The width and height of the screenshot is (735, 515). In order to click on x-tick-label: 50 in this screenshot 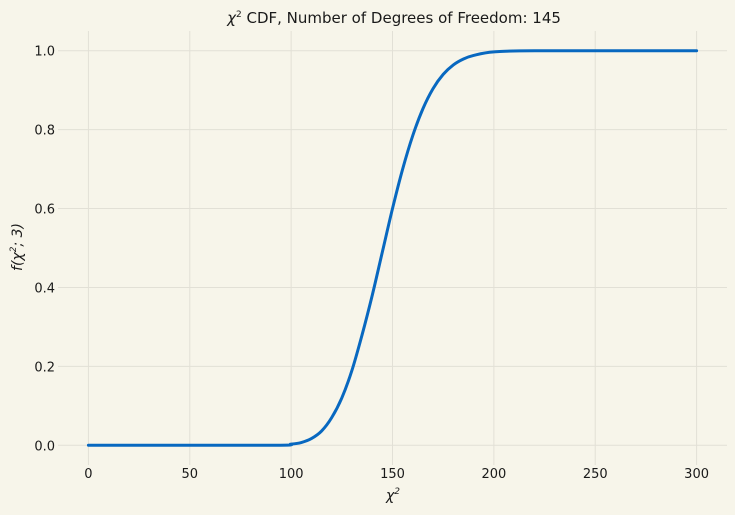, I will do `click(189, 474)`.